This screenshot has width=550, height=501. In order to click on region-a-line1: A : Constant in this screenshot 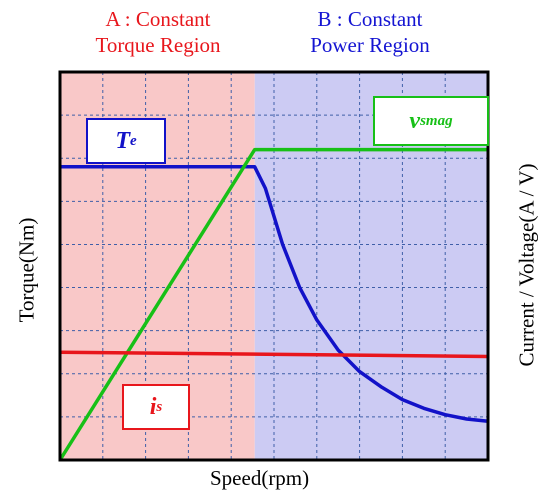, I will do `click(158, 19)`.